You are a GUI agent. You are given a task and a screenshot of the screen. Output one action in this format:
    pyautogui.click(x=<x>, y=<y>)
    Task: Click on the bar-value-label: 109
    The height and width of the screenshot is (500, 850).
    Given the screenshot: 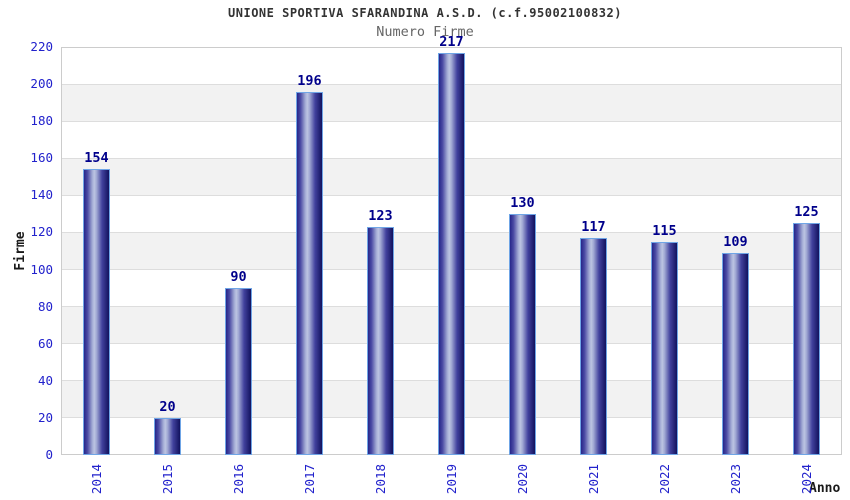 What is the action you would take?
    pyautogui.click(x=735, y=242)
    